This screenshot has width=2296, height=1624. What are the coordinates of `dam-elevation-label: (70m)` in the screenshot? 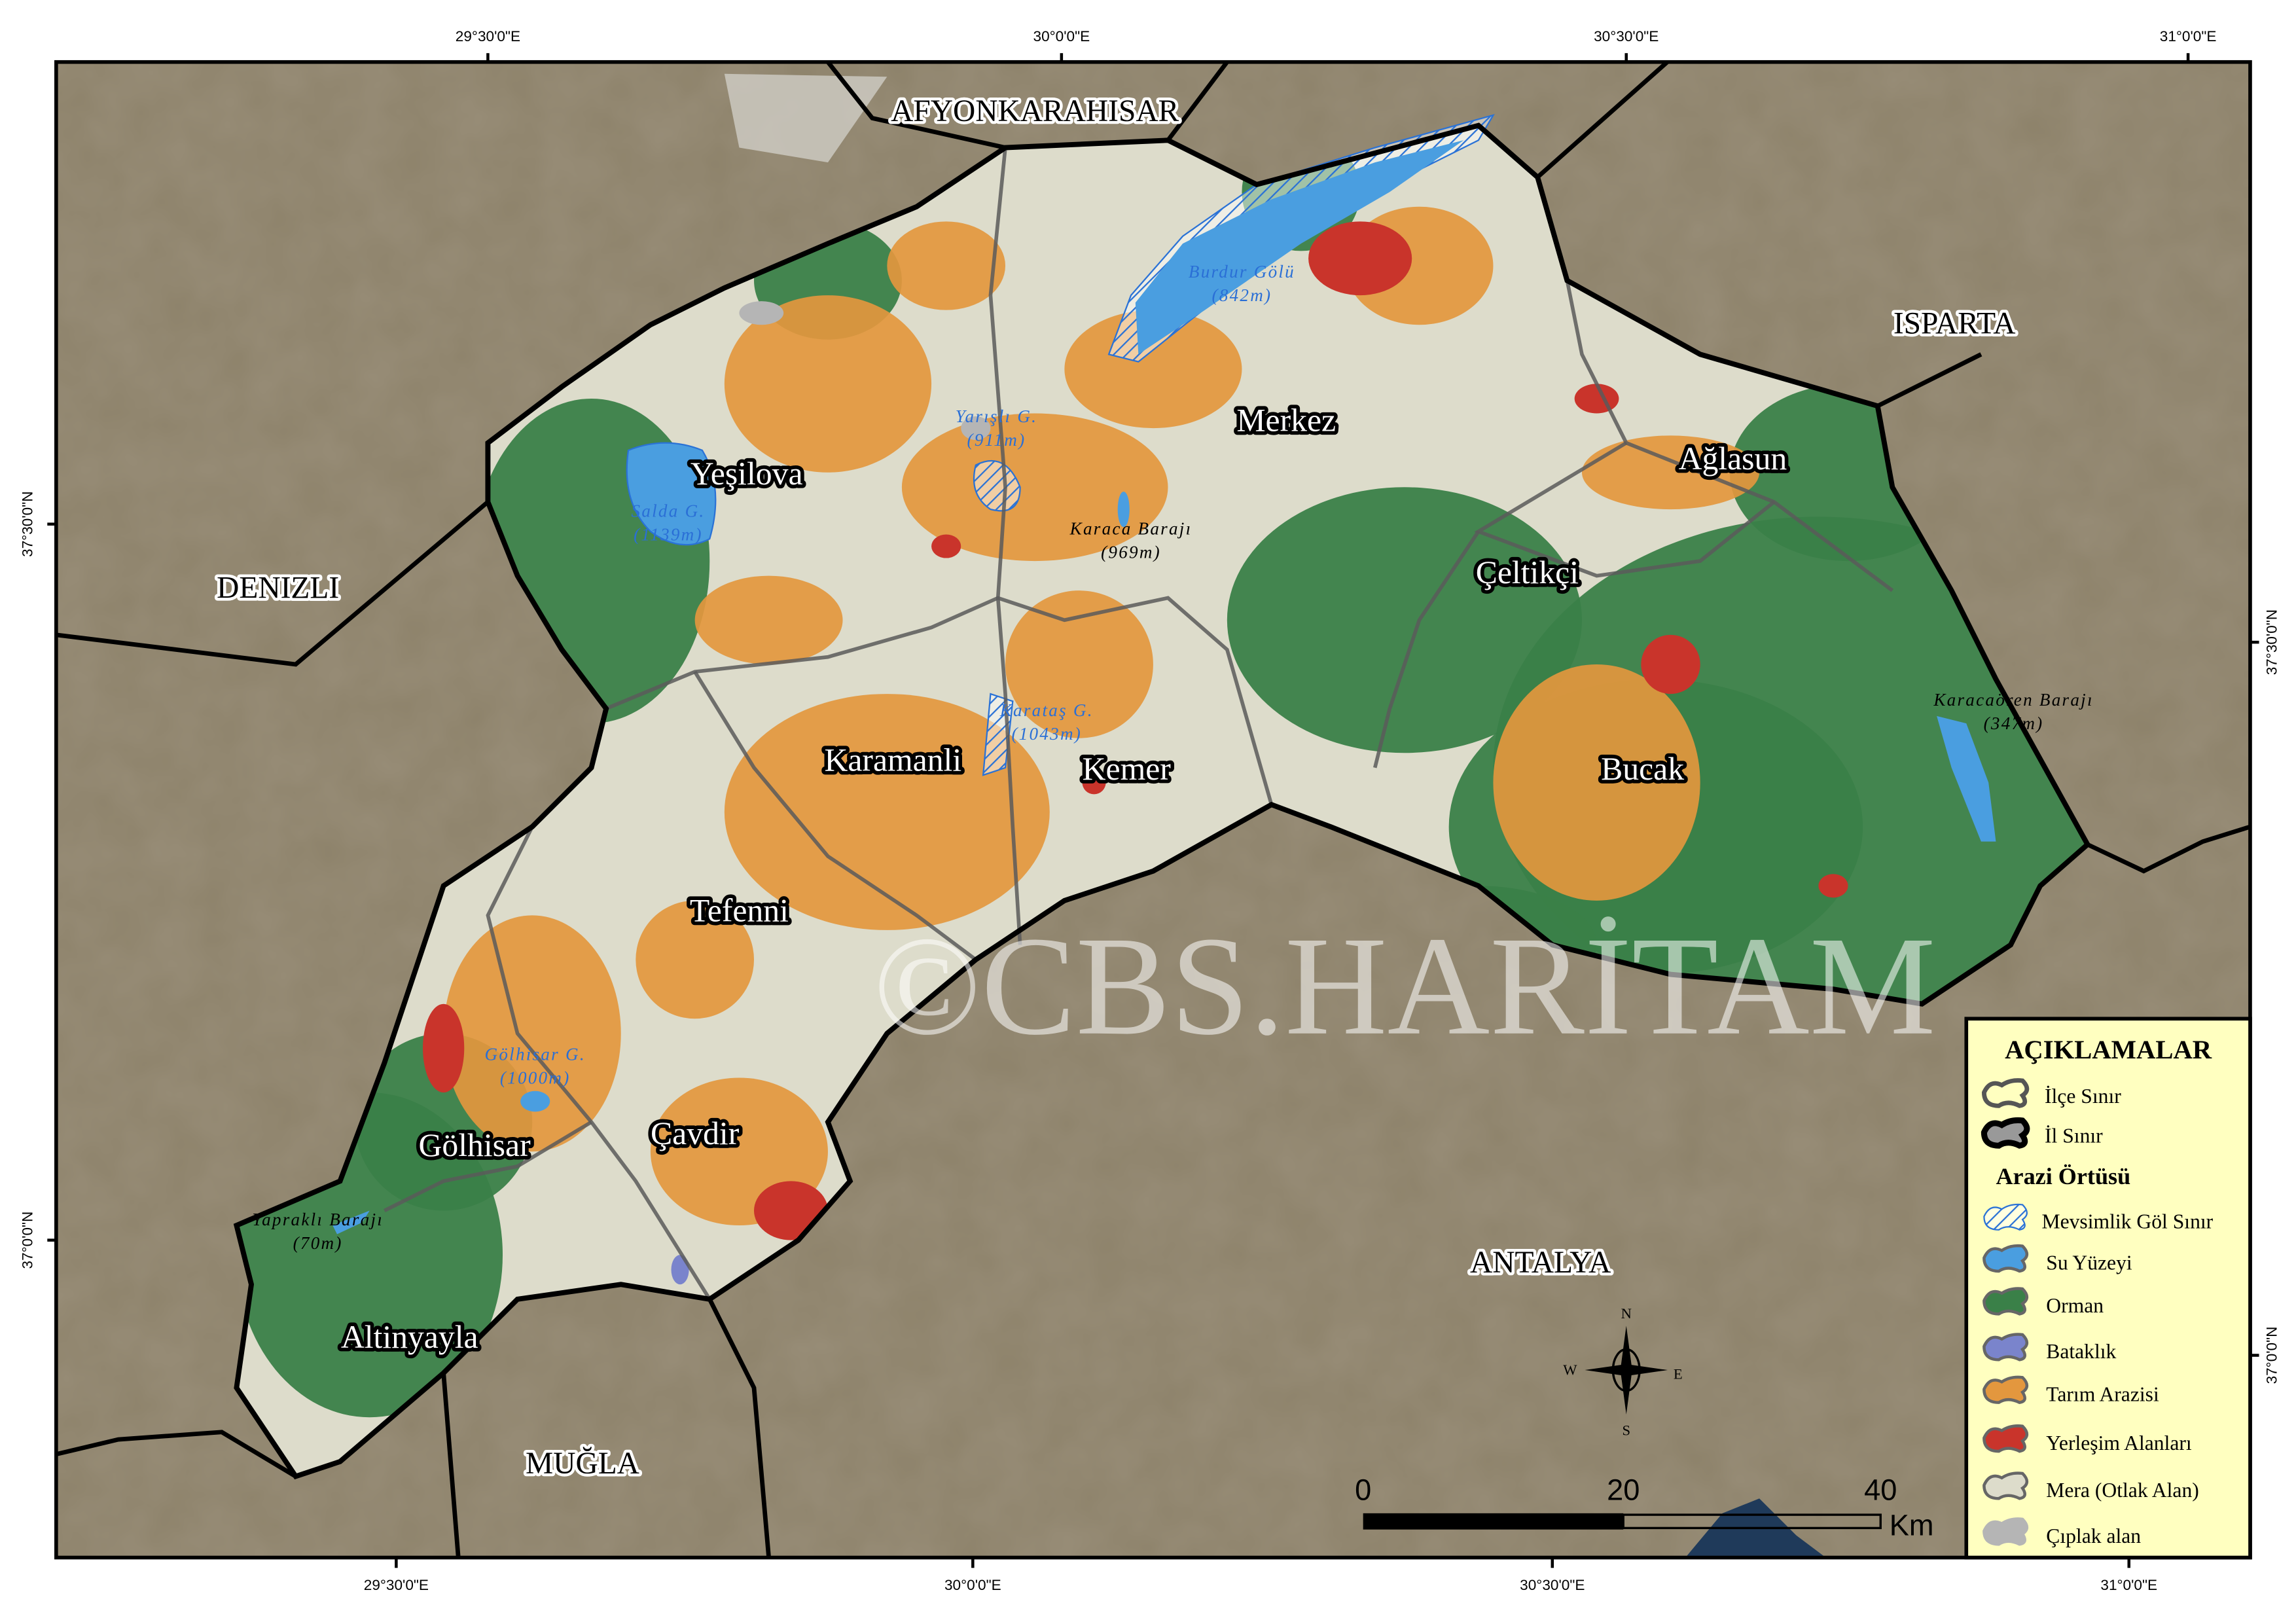 It's located at (318, 1243).